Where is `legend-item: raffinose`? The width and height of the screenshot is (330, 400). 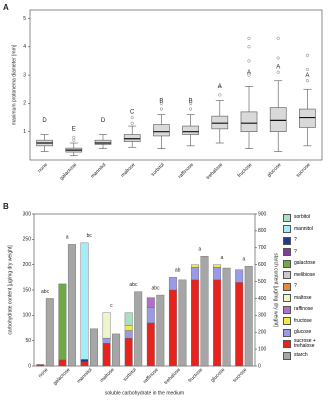
legend-item: raffinose is located at coordinates (306, 310).